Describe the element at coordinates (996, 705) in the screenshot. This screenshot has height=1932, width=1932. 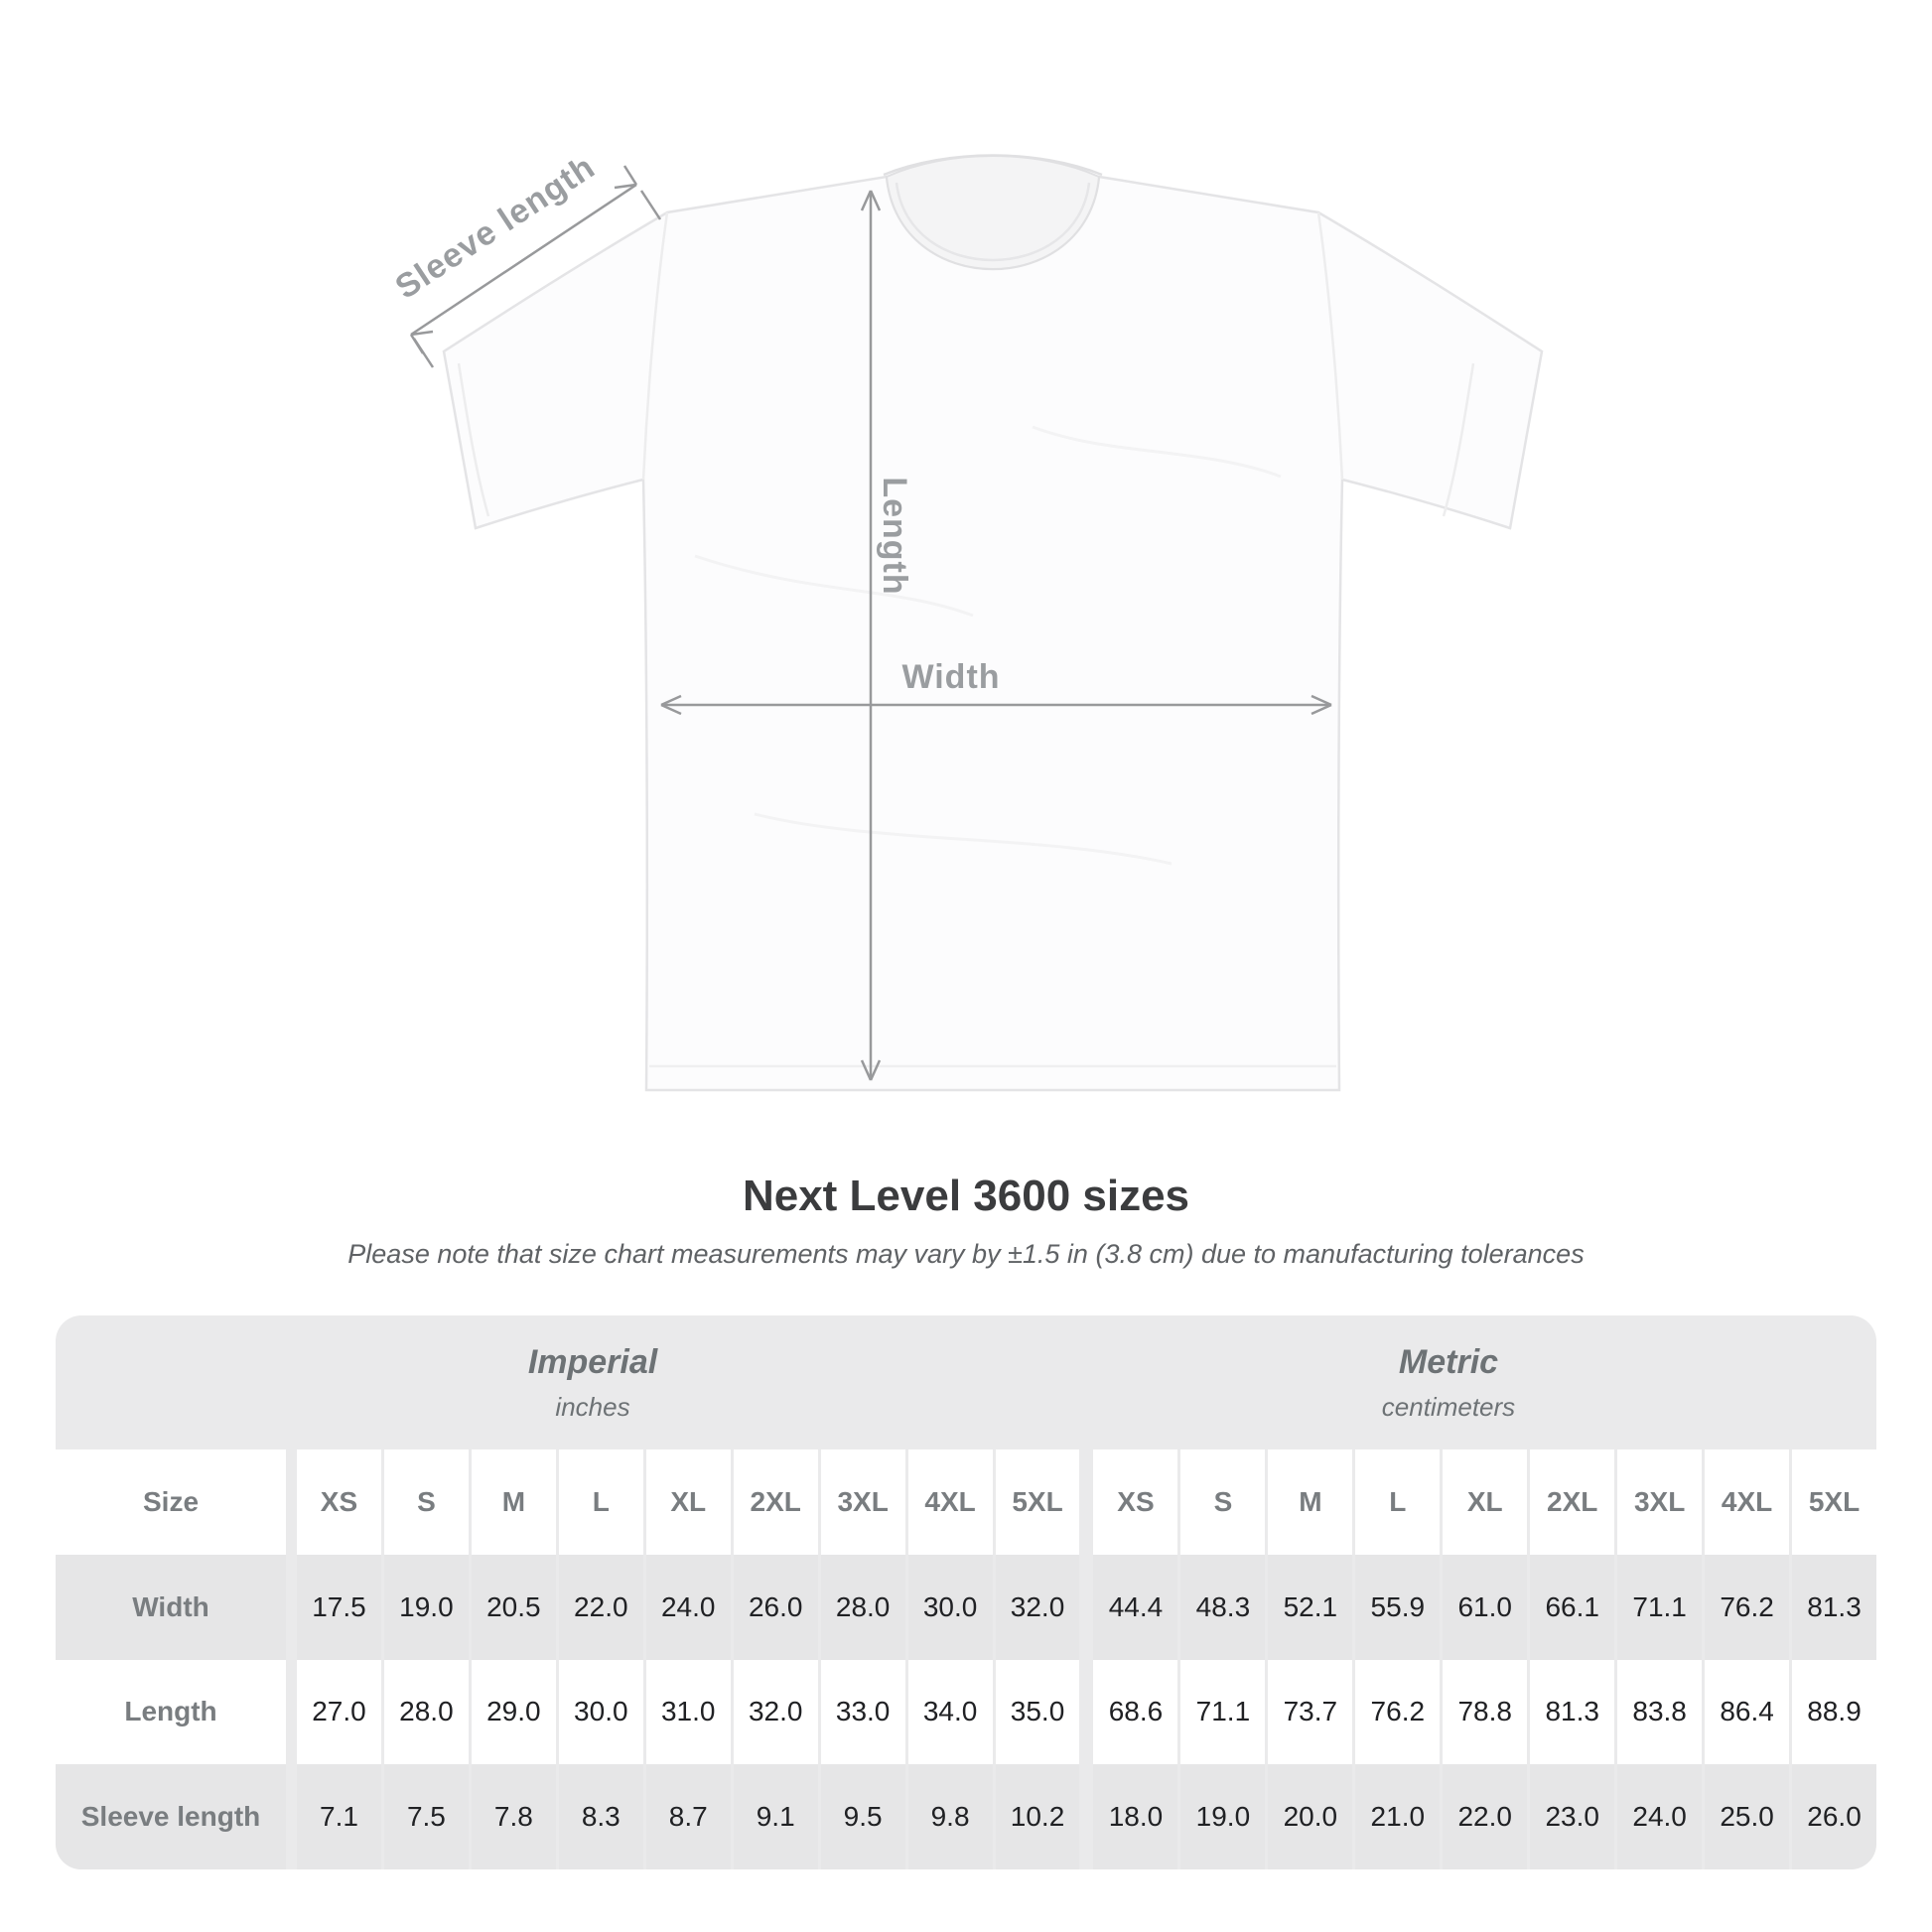
I see `width-dimension-arrow` at that location.